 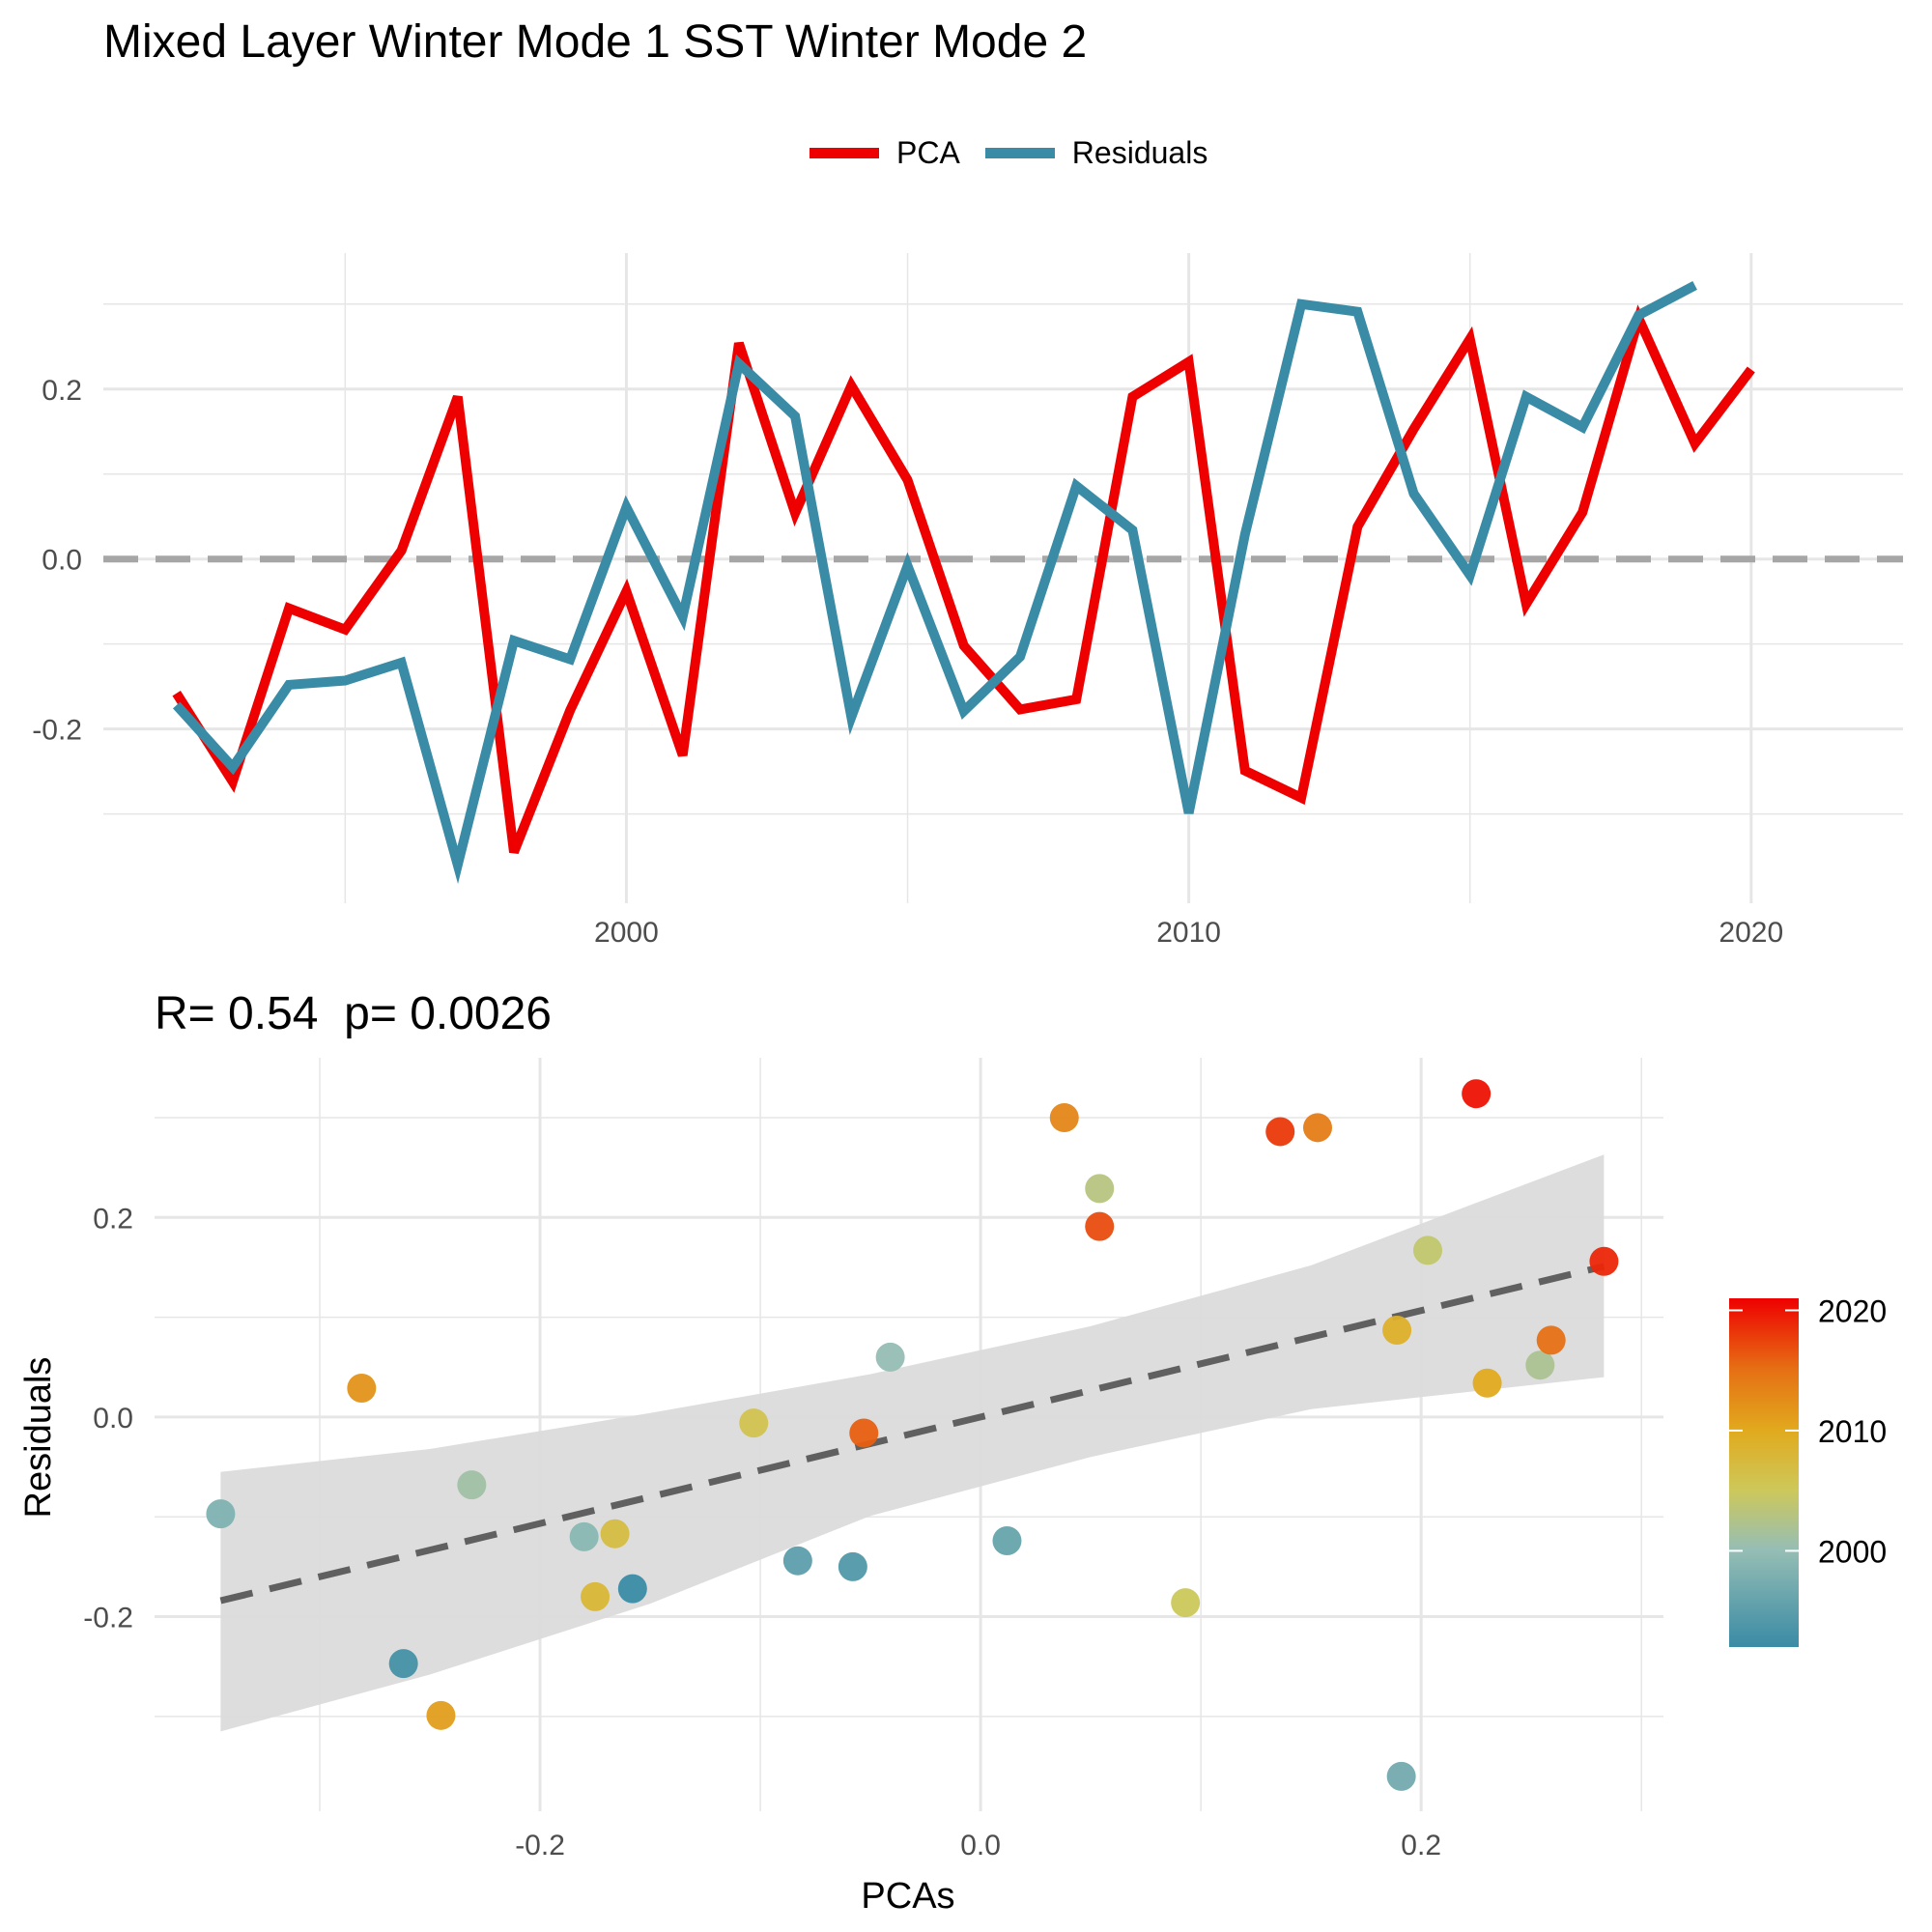 I want to click on x-tick-label: 0.0, so click(x=980, y=1845).